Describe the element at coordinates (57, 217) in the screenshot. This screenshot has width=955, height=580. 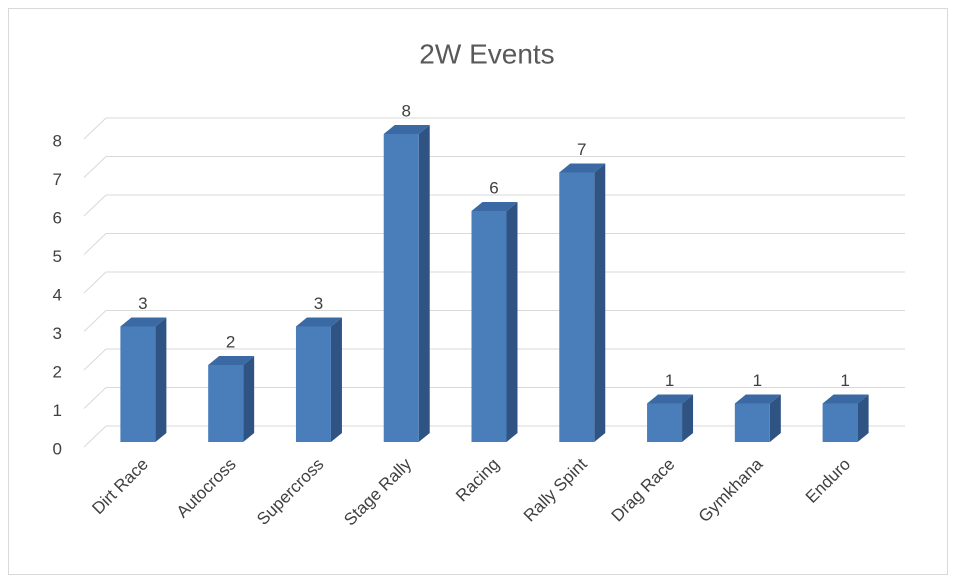
I see `y-tick-label: 6` at that location.